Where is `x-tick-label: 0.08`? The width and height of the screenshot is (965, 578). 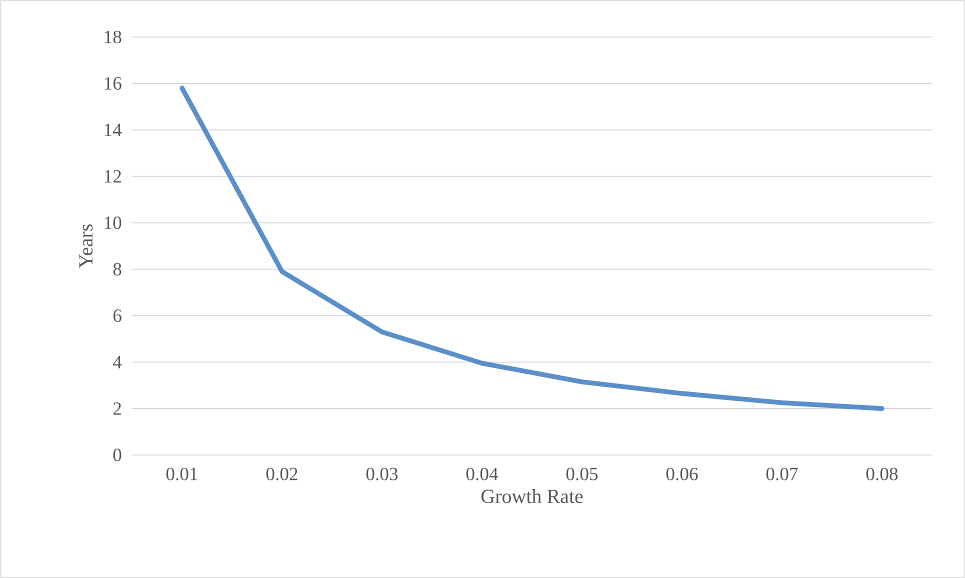 x-tick-label: 0.08 is located at coordinates (882, 474).